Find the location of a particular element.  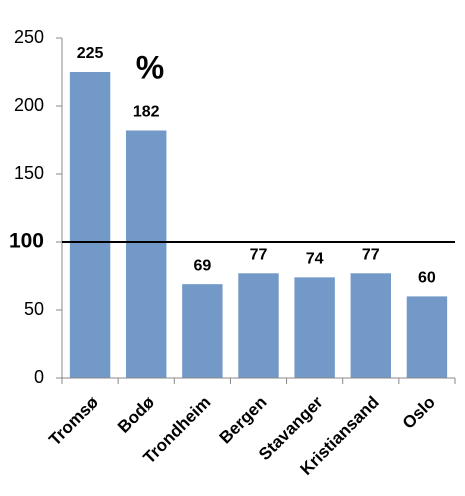

y-tick-label: 50 is located at coordinates (34, 309).